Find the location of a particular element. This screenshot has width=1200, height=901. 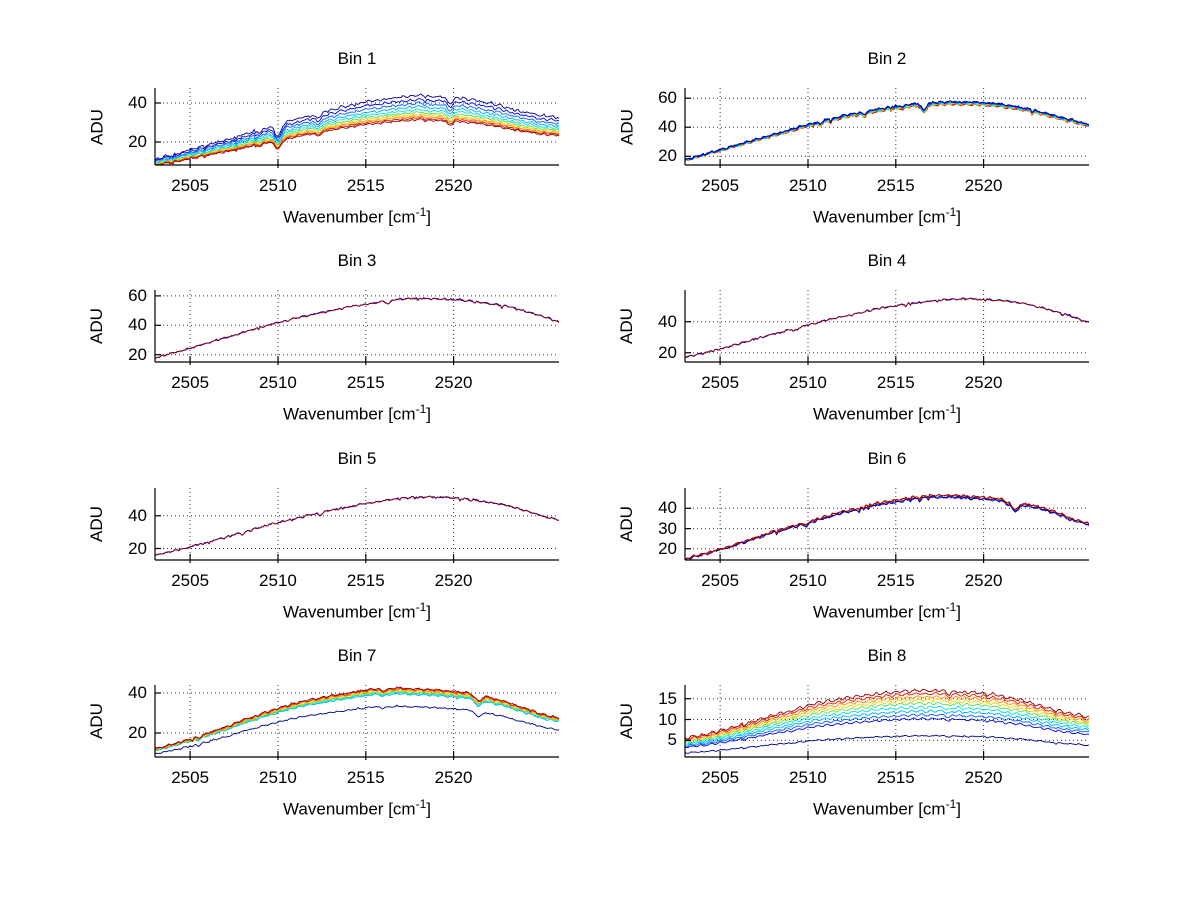

subplot-title: Bin 4 is located at coordinates (887, 260).